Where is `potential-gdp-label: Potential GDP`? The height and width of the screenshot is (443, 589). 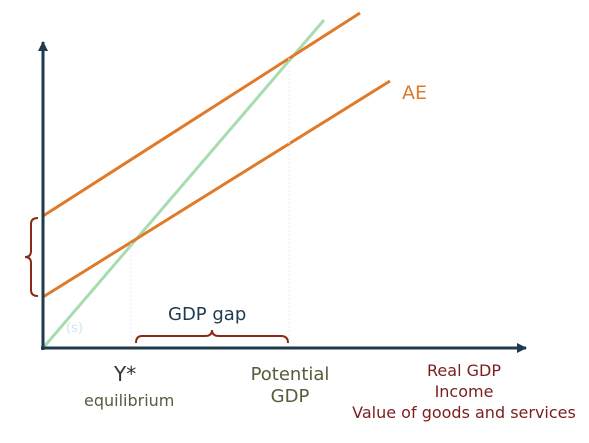
potential-gdp-label: Potential GDP is located at coordinates (290, 386).